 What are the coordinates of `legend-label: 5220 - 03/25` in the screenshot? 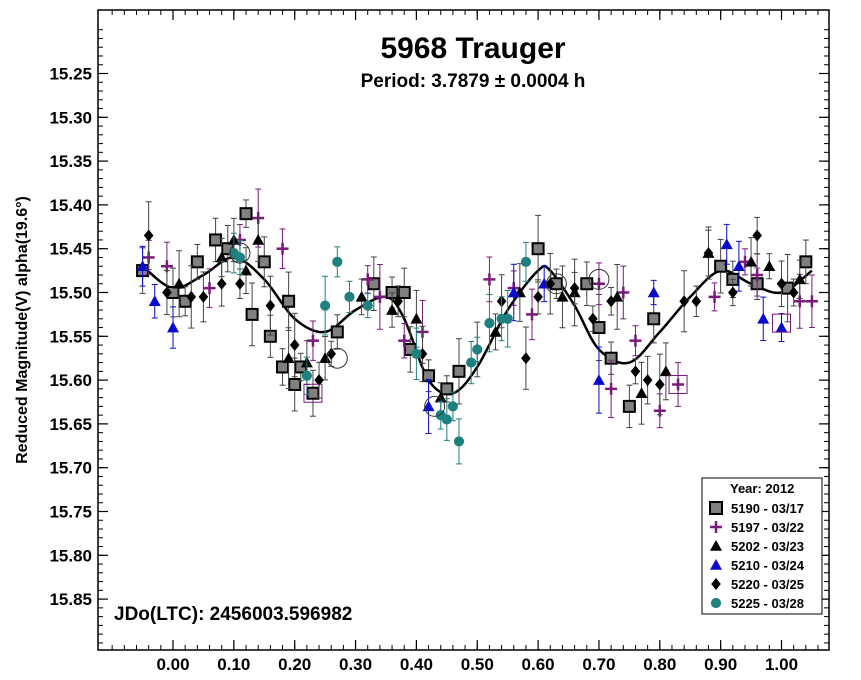 It's located at (767, 584).